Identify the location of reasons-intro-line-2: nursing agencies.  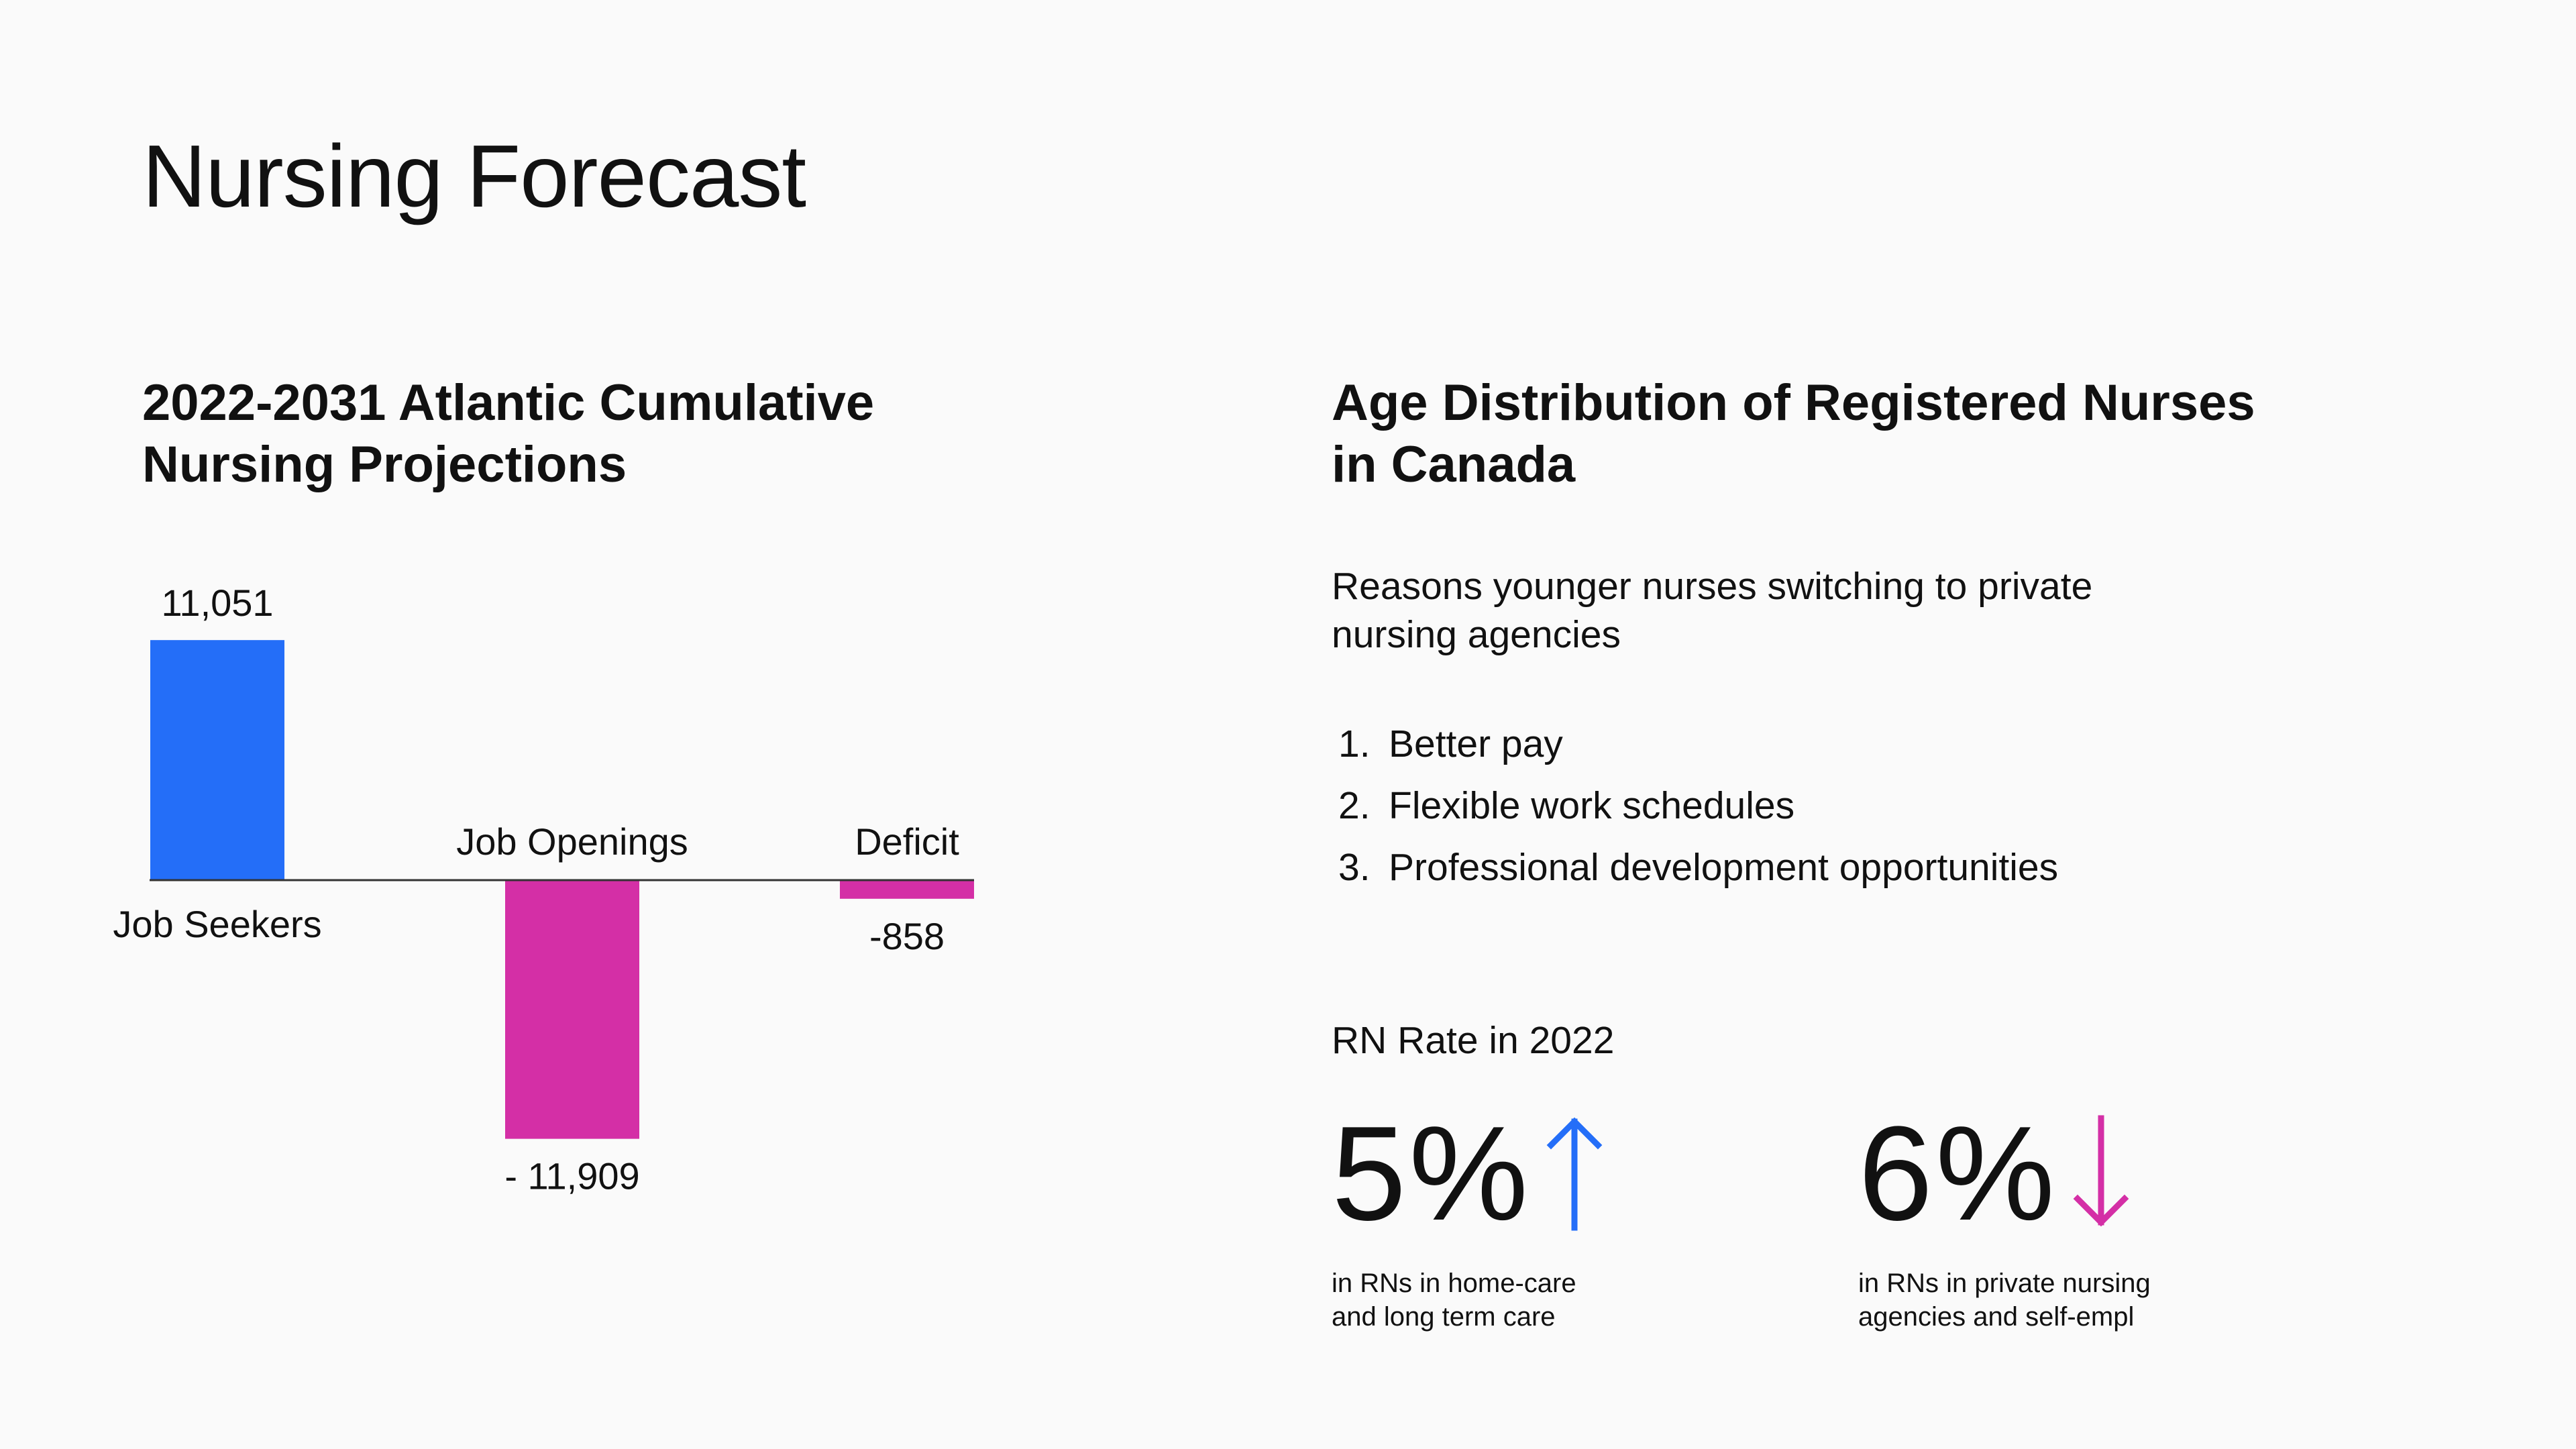
(1476, 634).